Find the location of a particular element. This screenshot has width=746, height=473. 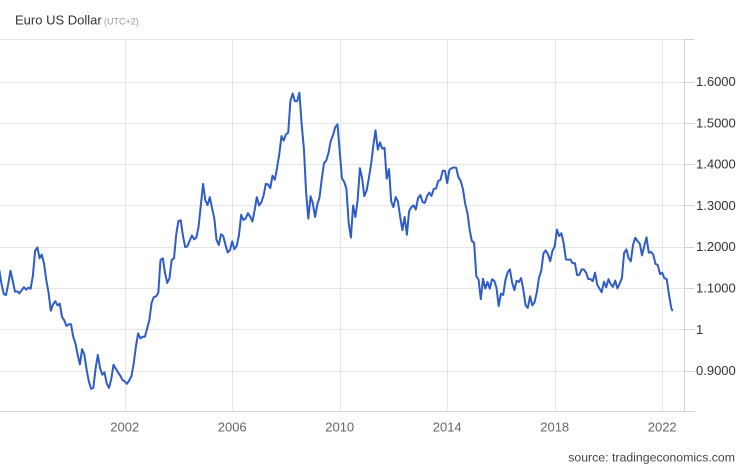

svg-text: (UTC+2) is located at coordinates (121, 22).